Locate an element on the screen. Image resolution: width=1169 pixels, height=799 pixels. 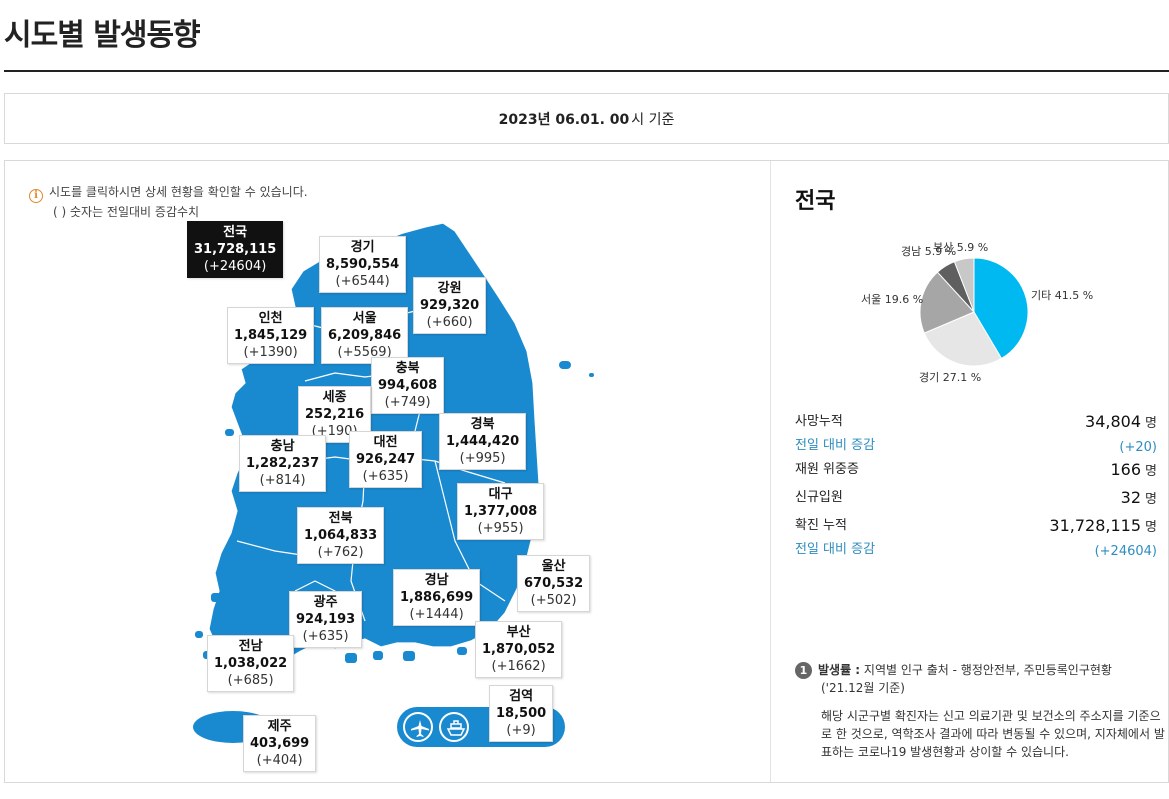
region-gwangju: 광주 924,193 (+635) is located at coordinates (326, 619).